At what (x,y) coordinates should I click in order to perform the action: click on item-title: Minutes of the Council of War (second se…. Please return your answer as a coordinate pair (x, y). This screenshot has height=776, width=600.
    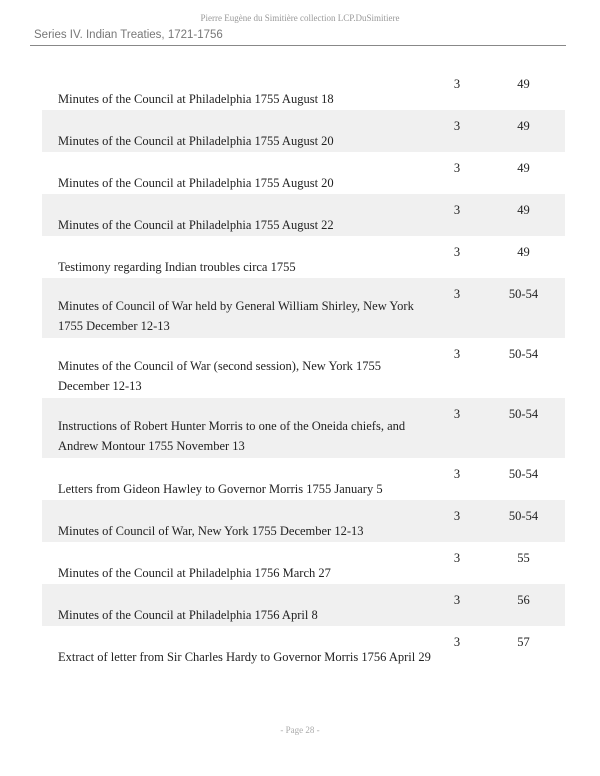
    Looking at the image, I should click on (220, 376).